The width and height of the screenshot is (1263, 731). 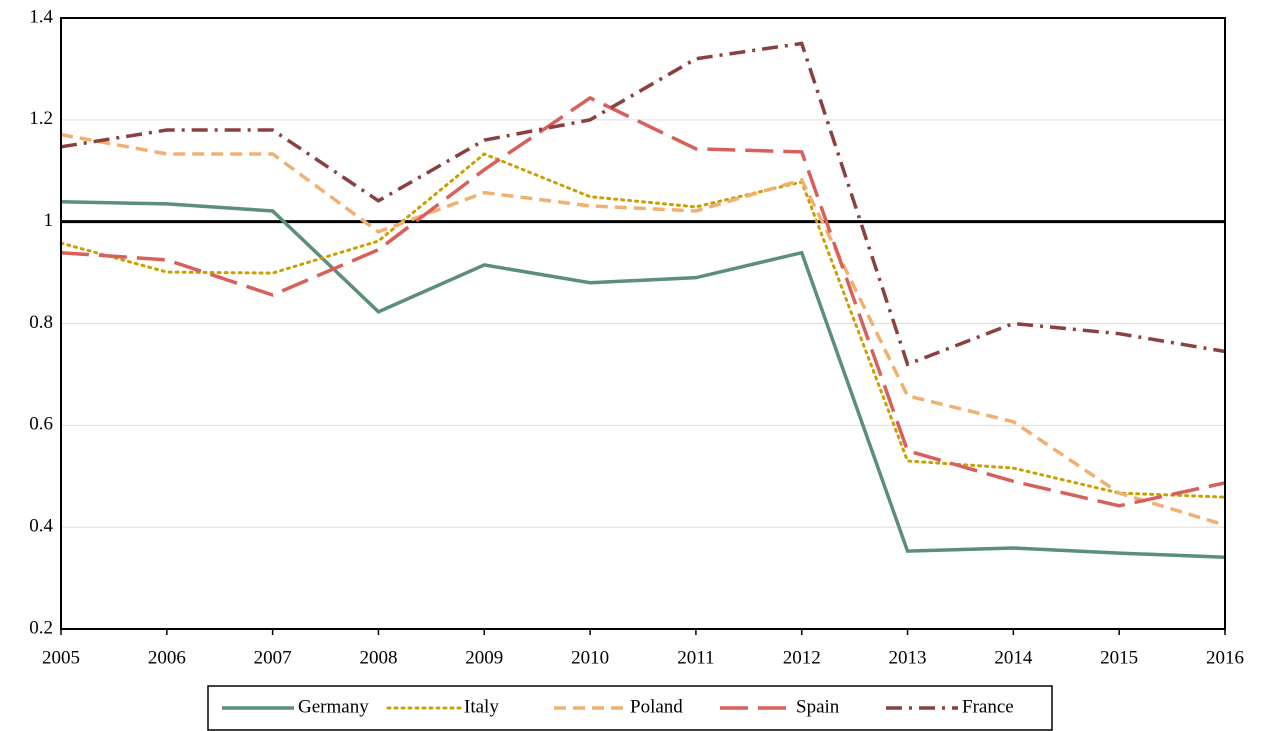 What do you see at coordinates (484, 657) in the screenshot?
I see `x-tick-label: 2009` at bounding box center [484, 657].